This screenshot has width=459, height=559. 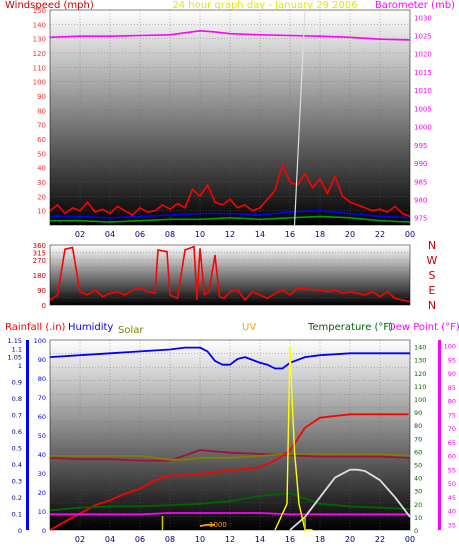 I want to click on x-tick-1: 10, so click(x=200, y=234).